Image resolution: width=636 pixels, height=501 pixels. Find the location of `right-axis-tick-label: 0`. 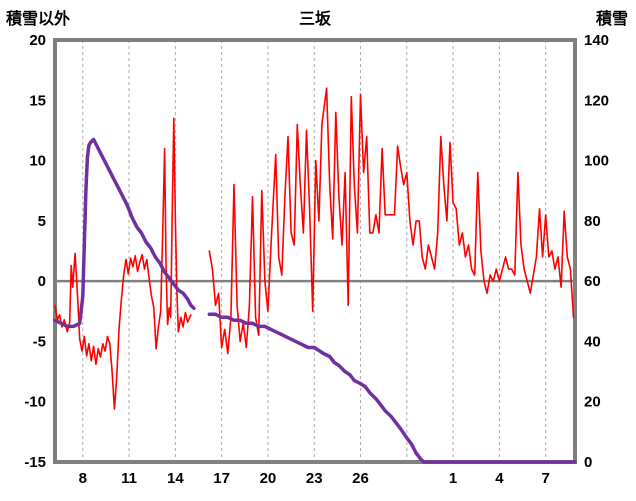

right-axis-tick-label: 0 is located at coordinates (588, 462).